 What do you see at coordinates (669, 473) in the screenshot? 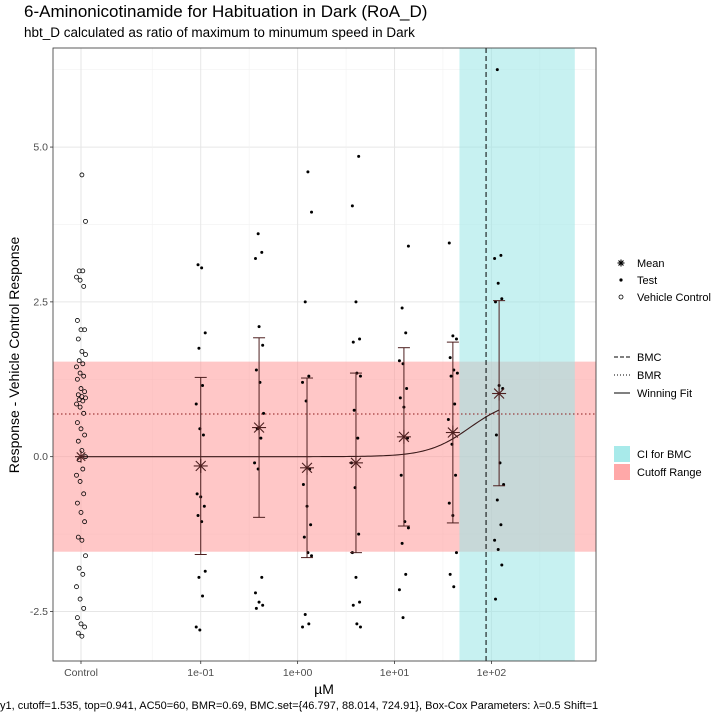
I see `legend-label: Cutoff Range` at bounding box center [669, 473].